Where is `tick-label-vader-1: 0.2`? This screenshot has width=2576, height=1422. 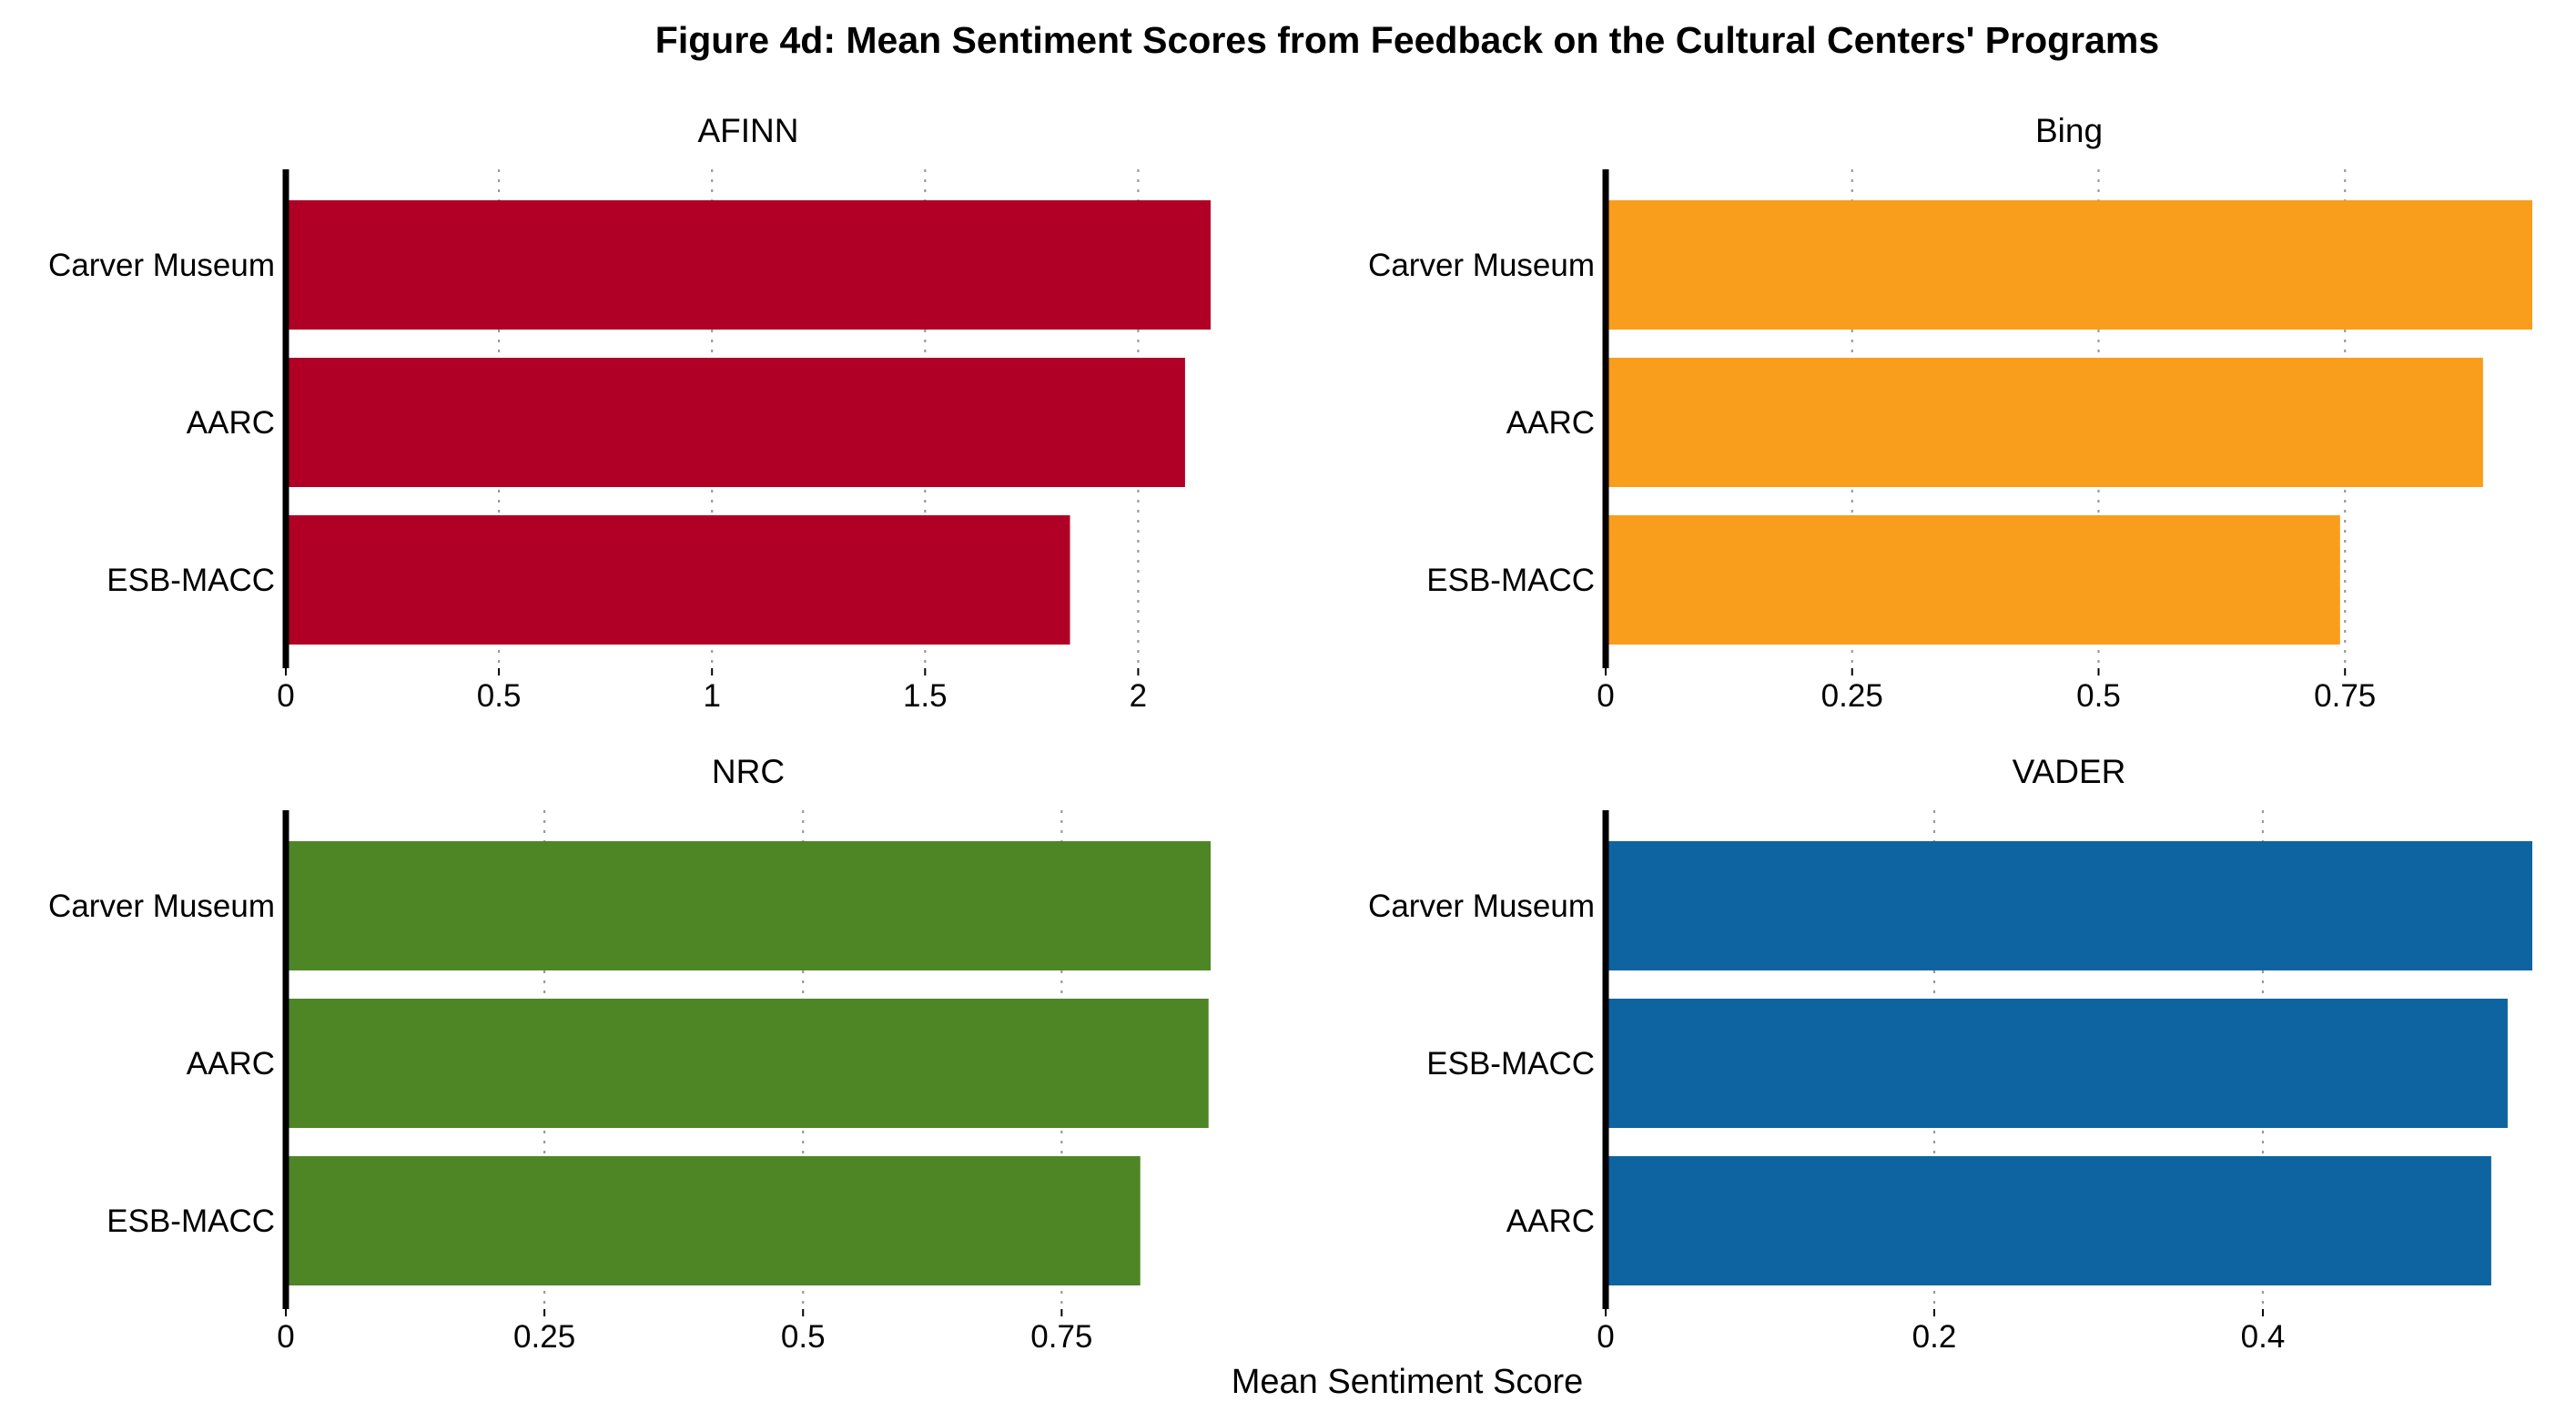
tick-label-vader-1: 0.2 is located at coordinates (1934, 1337).